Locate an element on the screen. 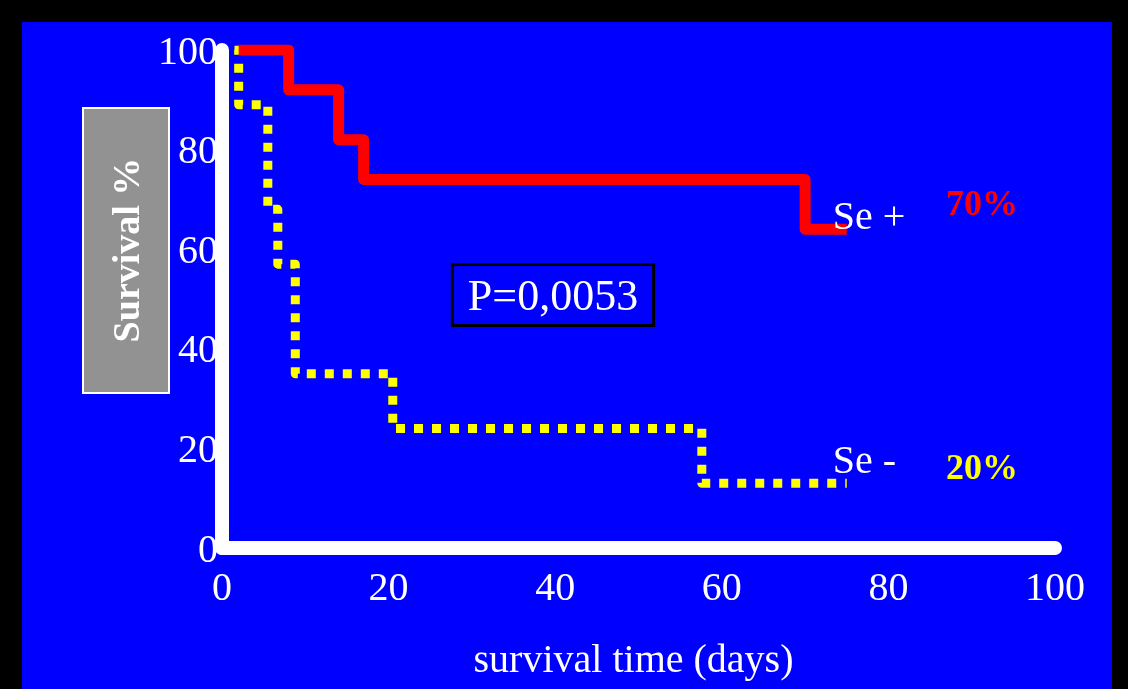 The height and width of the screenshot is (689, 1128). y-tick-label: 100 is located at coordinates (188, 50).